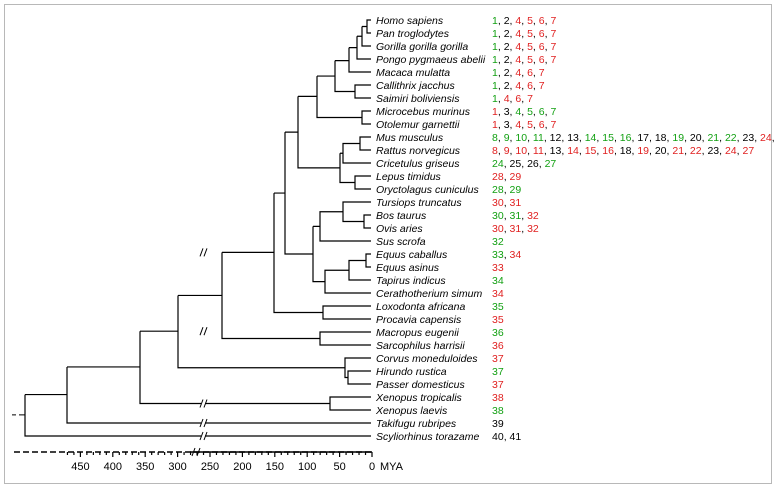 Image resolution: width=778 pixels, height=490 pixels. What do you see at coordinates (355, 150) in the screenshot?
I see `branch-mus-rattus` at bounding box center [355, 150].